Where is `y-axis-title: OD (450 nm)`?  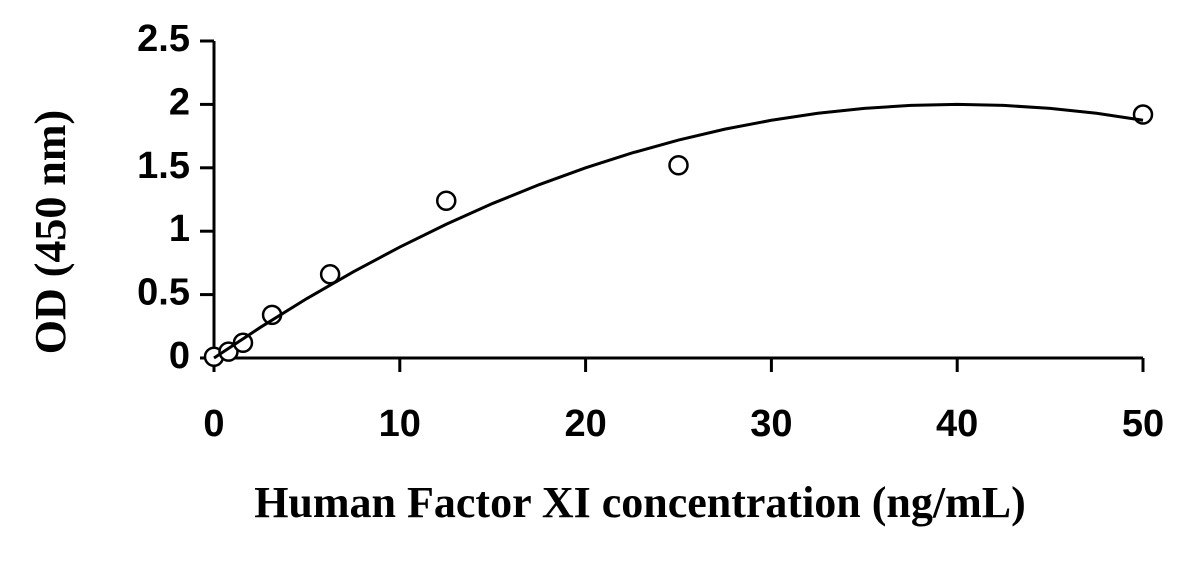 y-axis-title: OD (450 nm) is located at coordinates (50, 232).